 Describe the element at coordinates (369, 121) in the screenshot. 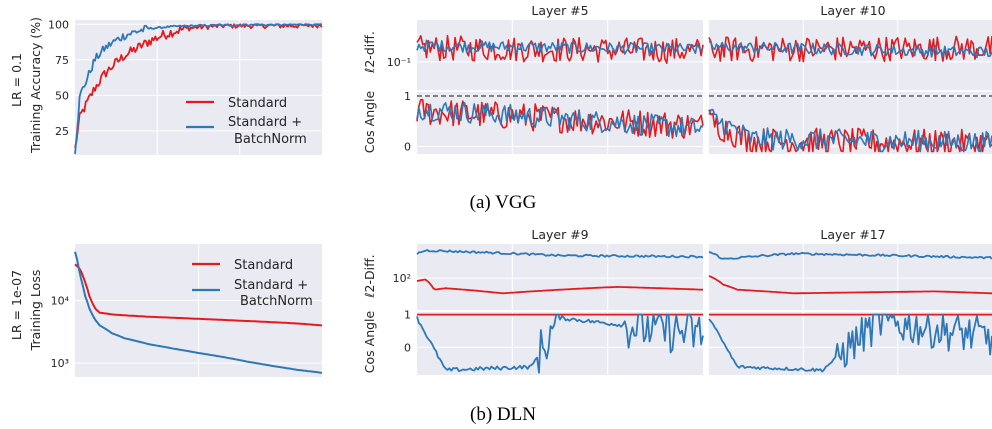

I see `ylabel-vgg-cos: Cos Angle` at that location.